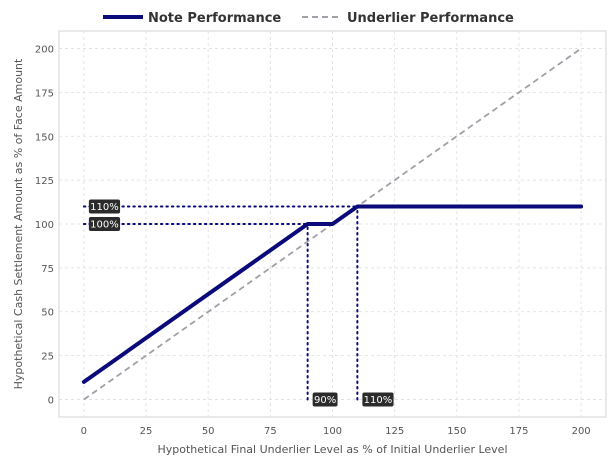 The image size is (608, 465). Describe the element at coordinates (47, 313) in the screenshot. I see `y-tick-label: 50` at that location.